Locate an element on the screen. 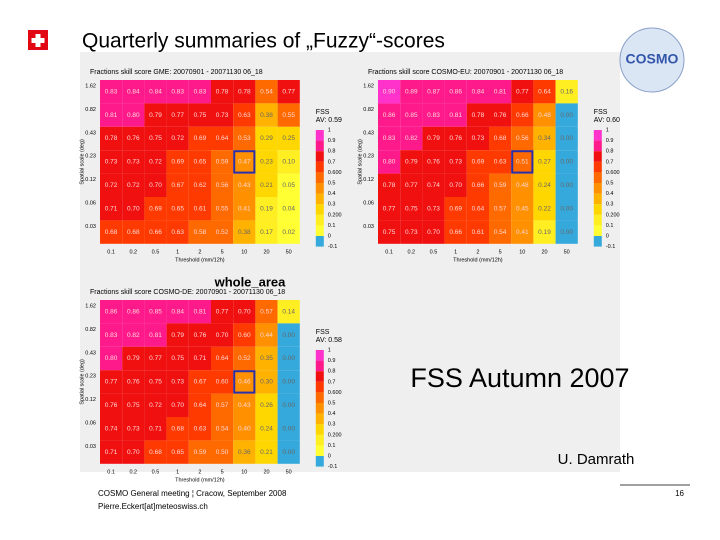 The width and height of the screenshot is (720, 540). cell-value: 0.70 is located at coordinates (133, 208).